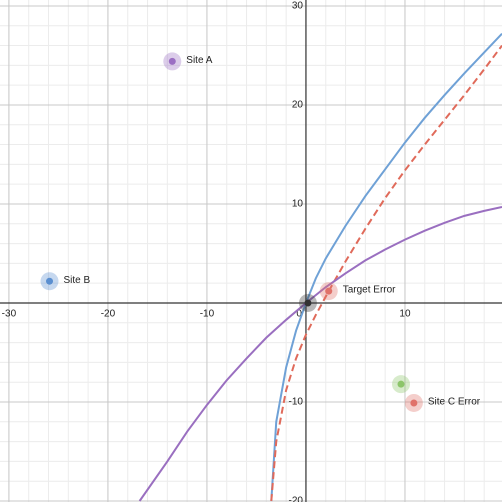 The height and width of the screenshot is (502, 502). Describe the element at coordinates (295, 499) in the screenshot. I see `y-tick-label: -20` at that location.